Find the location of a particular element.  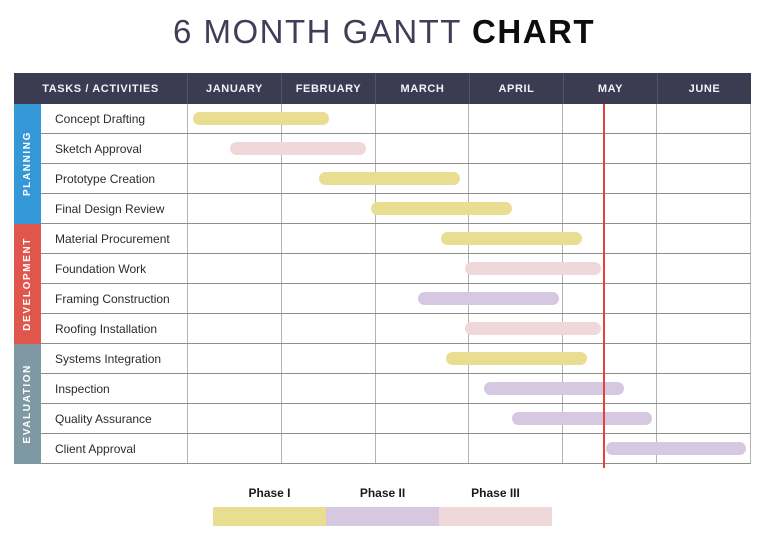

task-label: Client Approval is located at coordinates (114, 448).